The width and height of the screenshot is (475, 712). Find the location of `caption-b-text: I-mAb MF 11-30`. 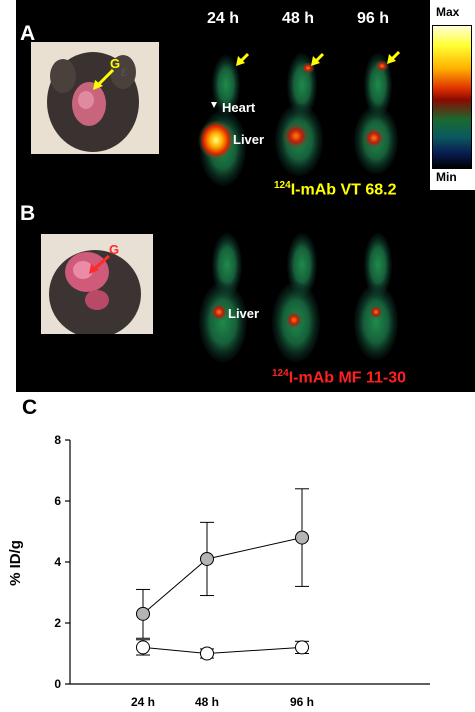

caption-b-text: I-mAb MF 11-30 is located at coordinates (347, 378).